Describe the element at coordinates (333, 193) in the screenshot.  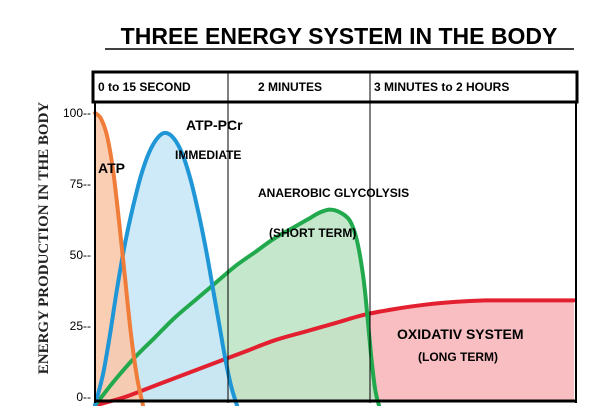
I see `label-anaerobic-glycolysis: ANAEROBIC GLYCOLYSIS` at that location.